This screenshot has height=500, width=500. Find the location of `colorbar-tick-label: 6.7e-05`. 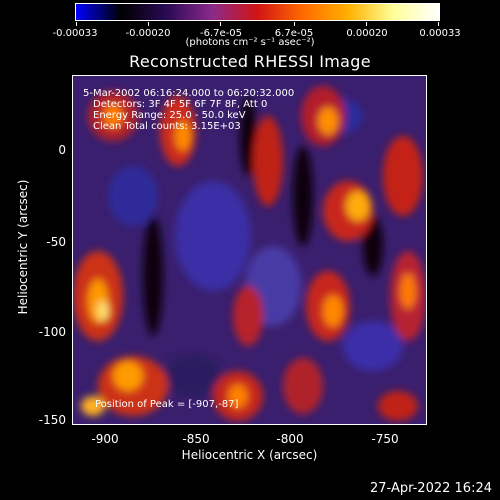

colorbar-tick-label: 6.7e-05 is located at coordinates (294, 33).